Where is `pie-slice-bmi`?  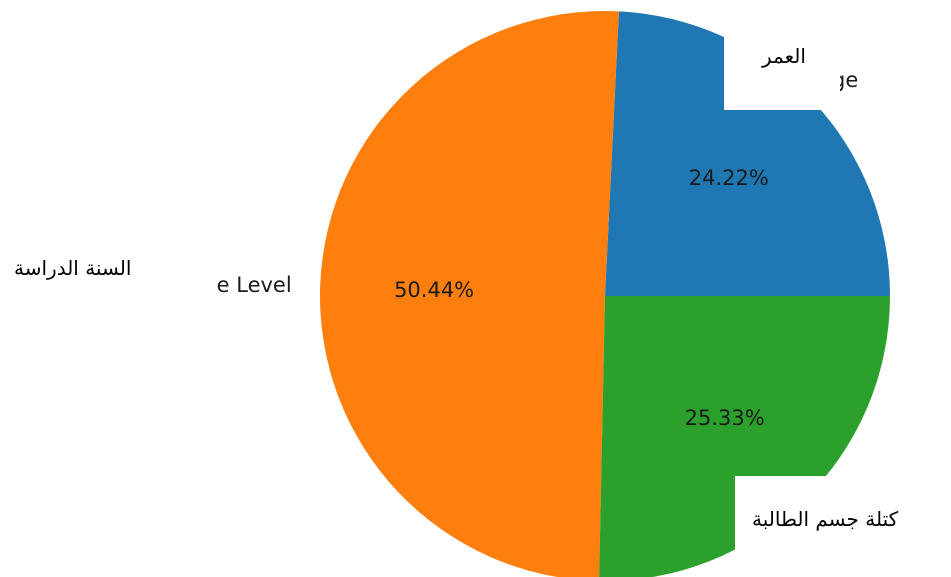
pie-slice-bmi is located at coordinates (744, 436).